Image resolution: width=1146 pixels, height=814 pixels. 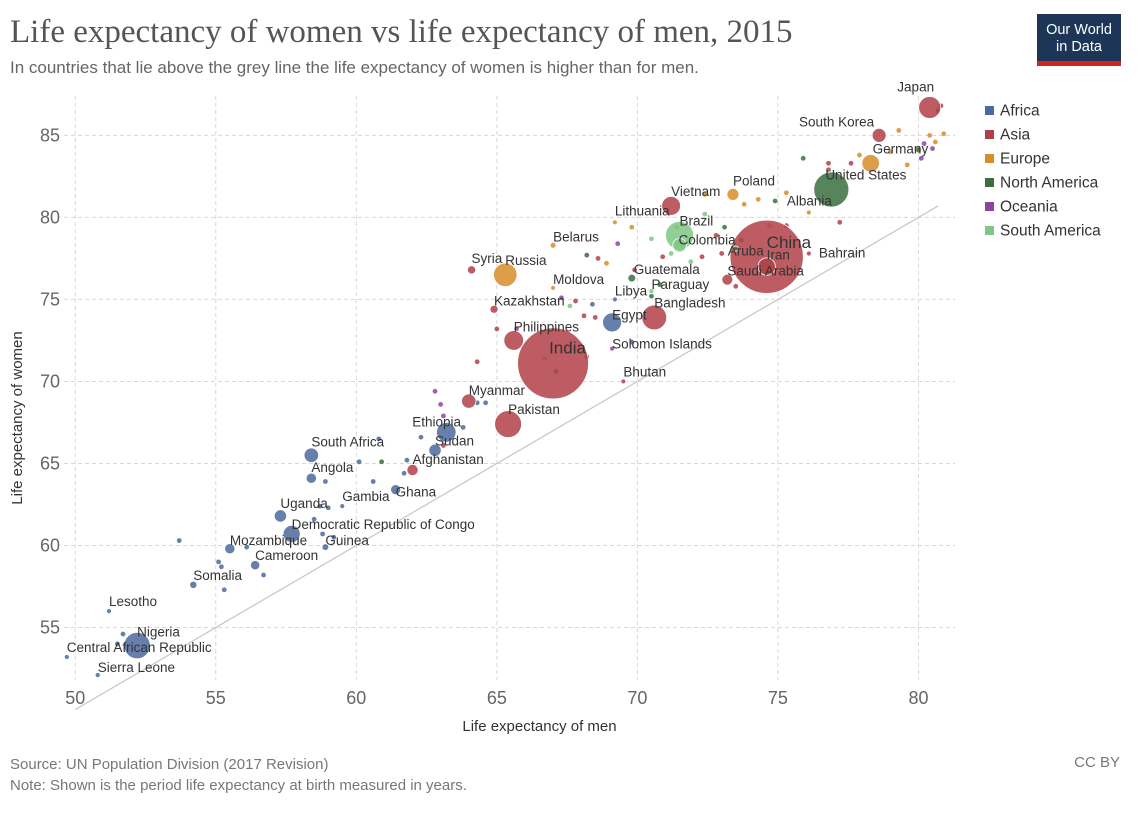 What do you see at coordinates (1008, 135) in the screenshot?
I see `legend-item-asia: Asia` at bounding box center [1008, 135].